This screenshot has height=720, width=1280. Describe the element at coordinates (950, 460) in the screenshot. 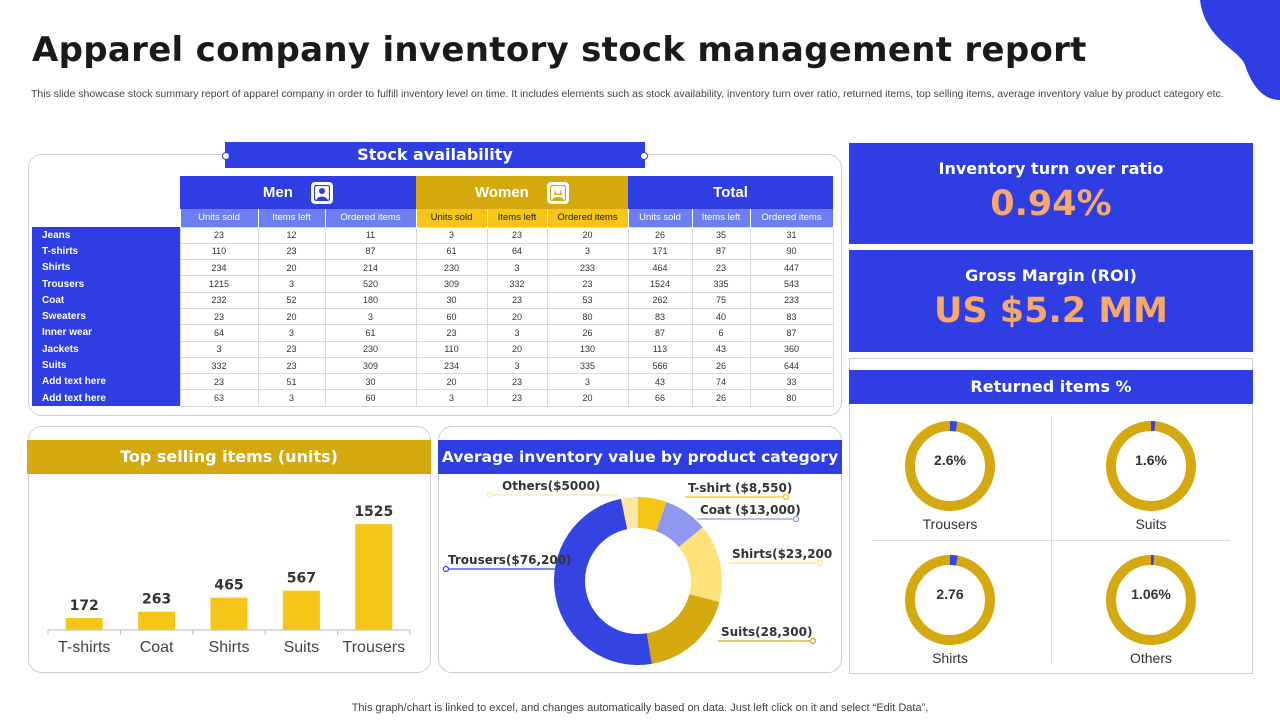

I see `trousers-return-pct: 2.6%` at that location.